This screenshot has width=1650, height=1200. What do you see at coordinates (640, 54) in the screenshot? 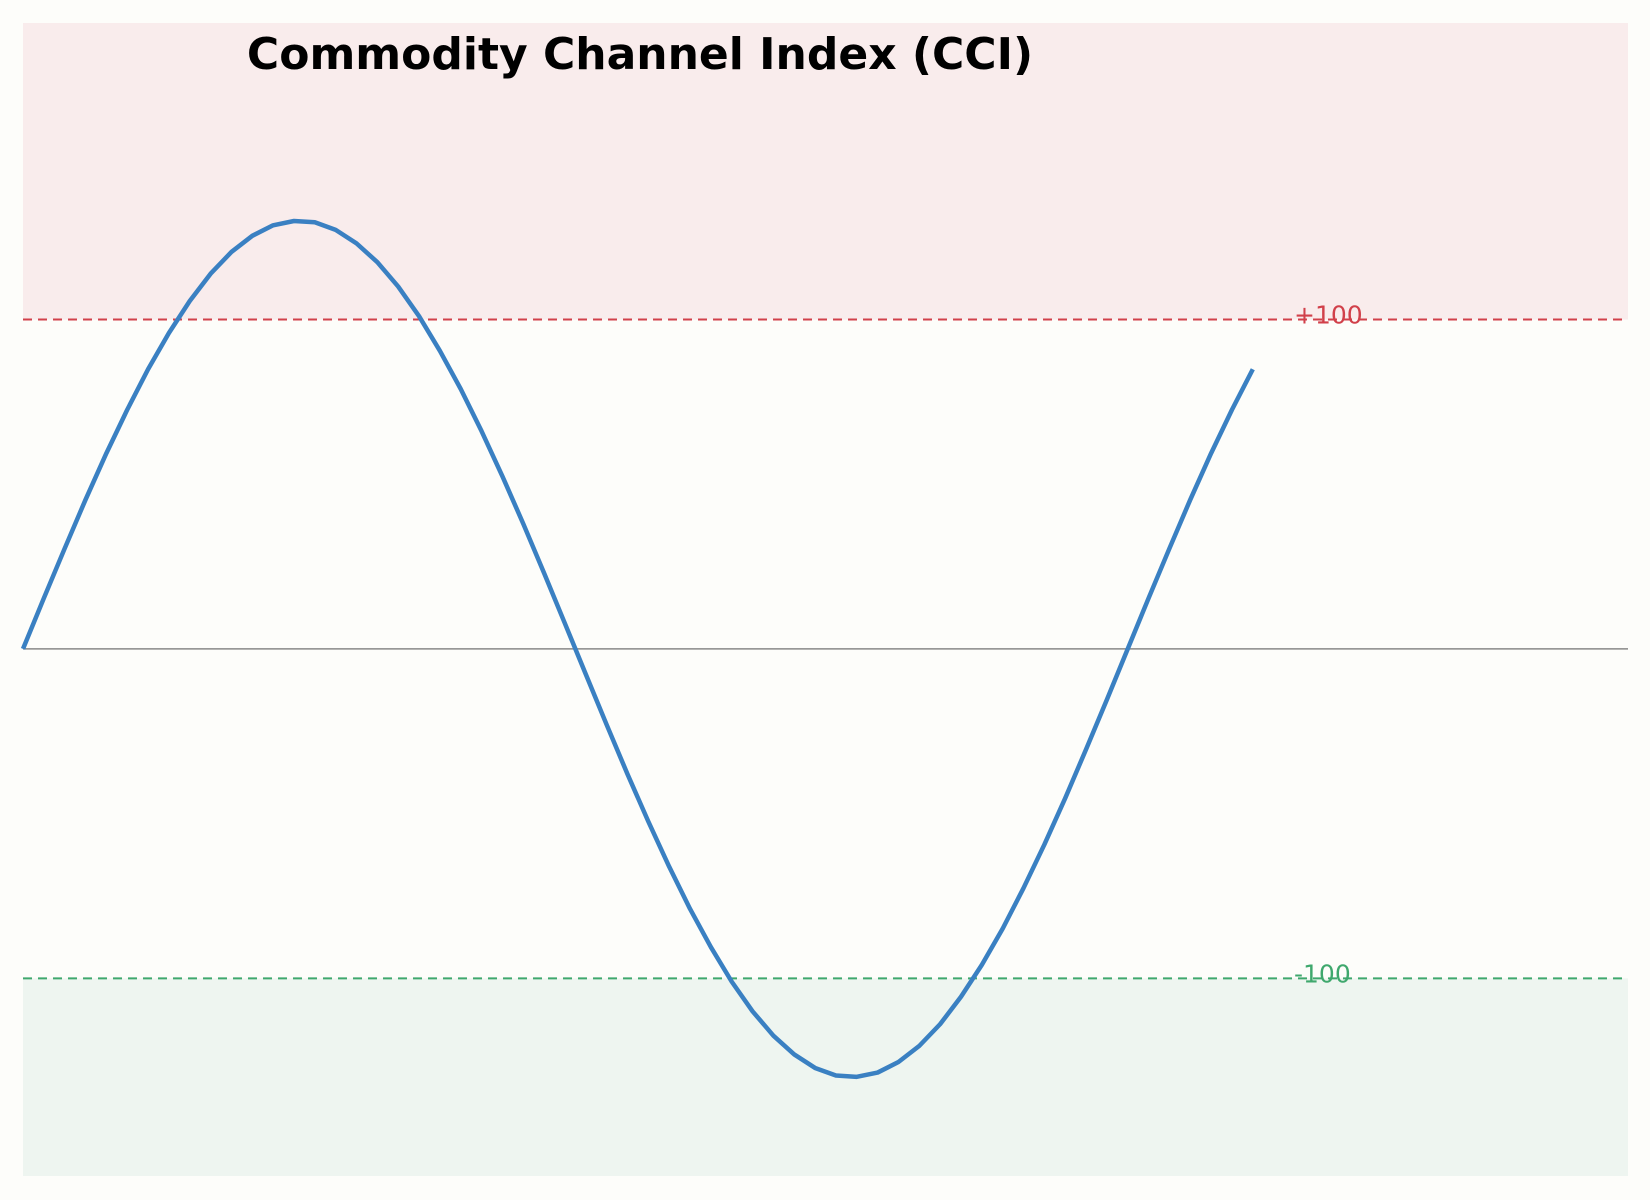
I see `chart-title: Commodity Channel Index (CCI)` at bounding box center [640, 54].